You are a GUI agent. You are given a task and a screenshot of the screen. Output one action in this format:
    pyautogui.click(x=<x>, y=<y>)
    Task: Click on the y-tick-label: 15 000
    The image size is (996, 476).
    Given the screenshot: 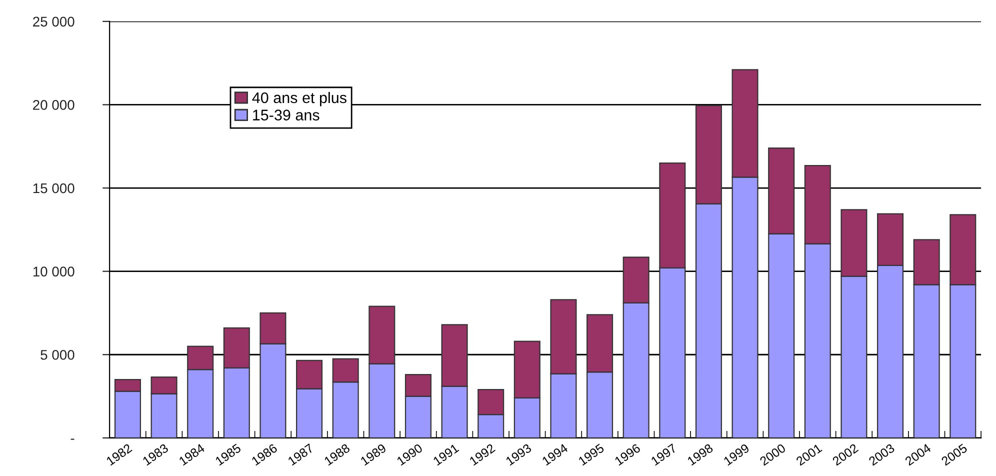 What is the action you would take?
    pyautogui.click(x=53, y=188)
    